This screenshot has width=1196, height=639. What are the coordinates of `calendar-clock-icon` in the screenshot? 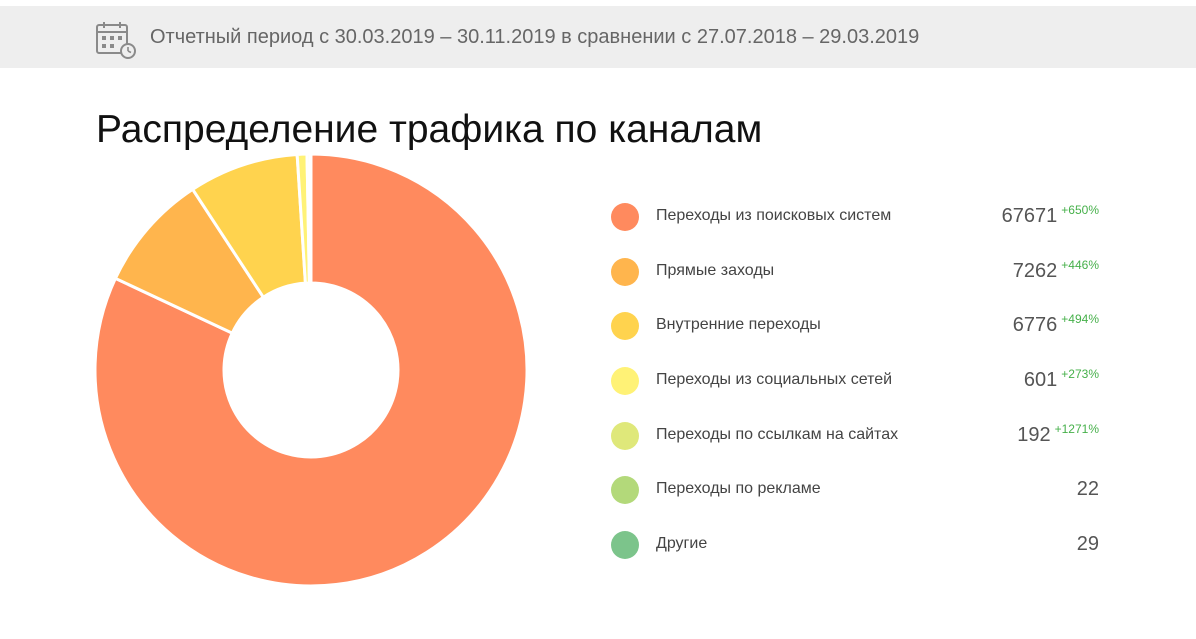 It's located at (116, 40).